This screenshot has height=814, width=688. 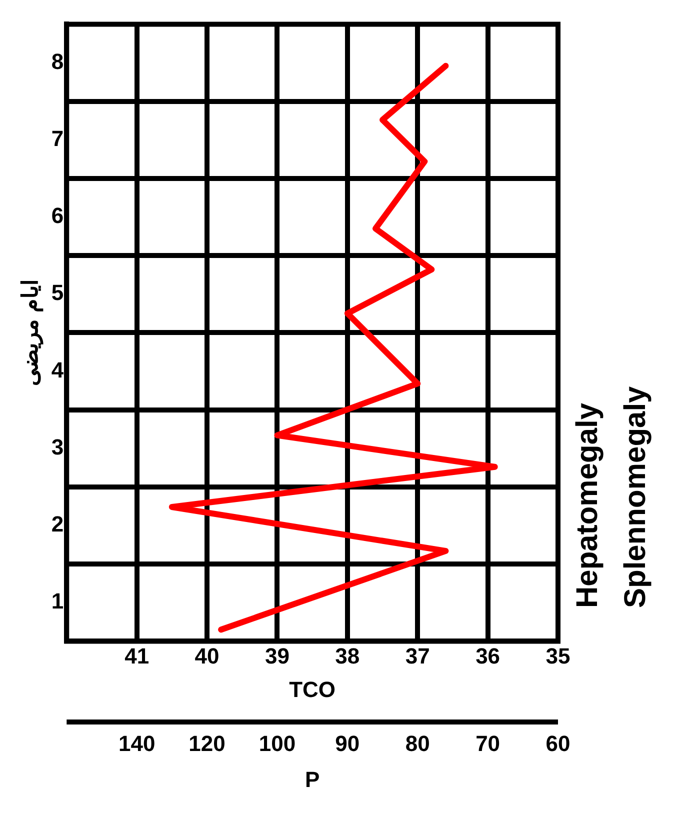 I want to click on x-tick-label: 37, so click(x=417, y=655).